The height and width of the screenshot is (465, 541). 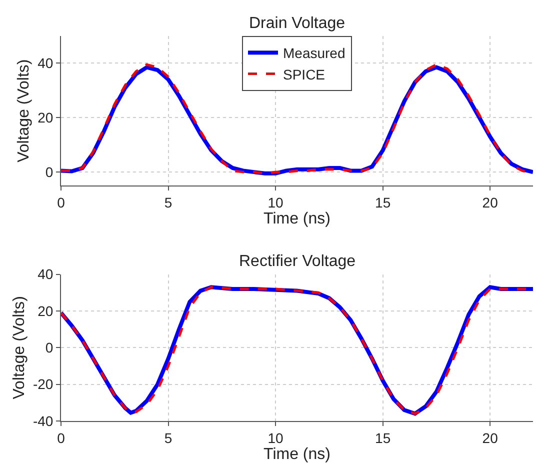 I want to click on legend-label: SPICE, so click(x=304, y=74).